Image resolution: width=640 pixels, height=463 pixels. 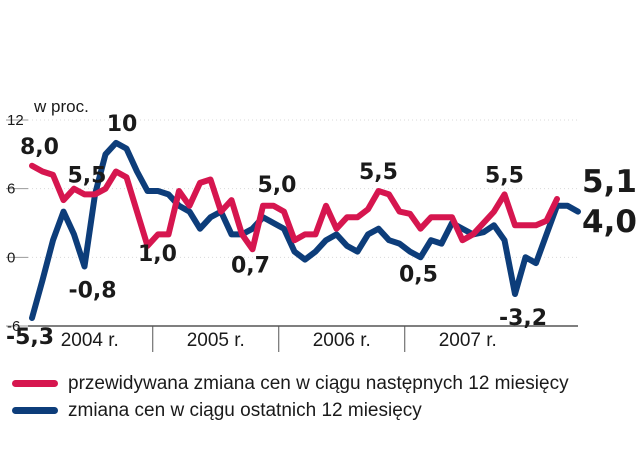 What do you see at coordinates (609, 182) in the screenshot?
I see `end-value-label: 5,1` at bounding box center [609, 182].